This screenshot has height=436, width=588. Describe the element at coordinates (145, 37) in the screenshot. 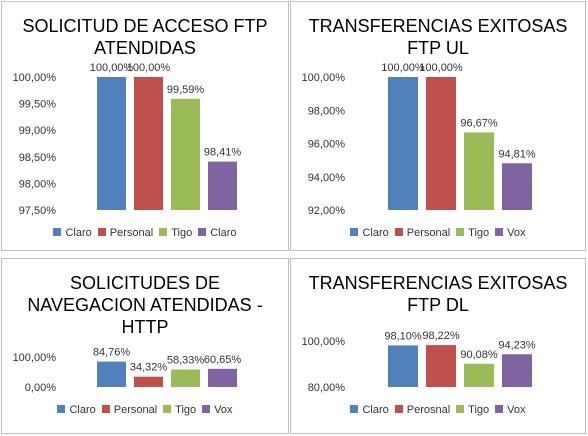

I see `chart-title: SOLICITUD DE ACCESO FTP ATENDIDAS` at that location.